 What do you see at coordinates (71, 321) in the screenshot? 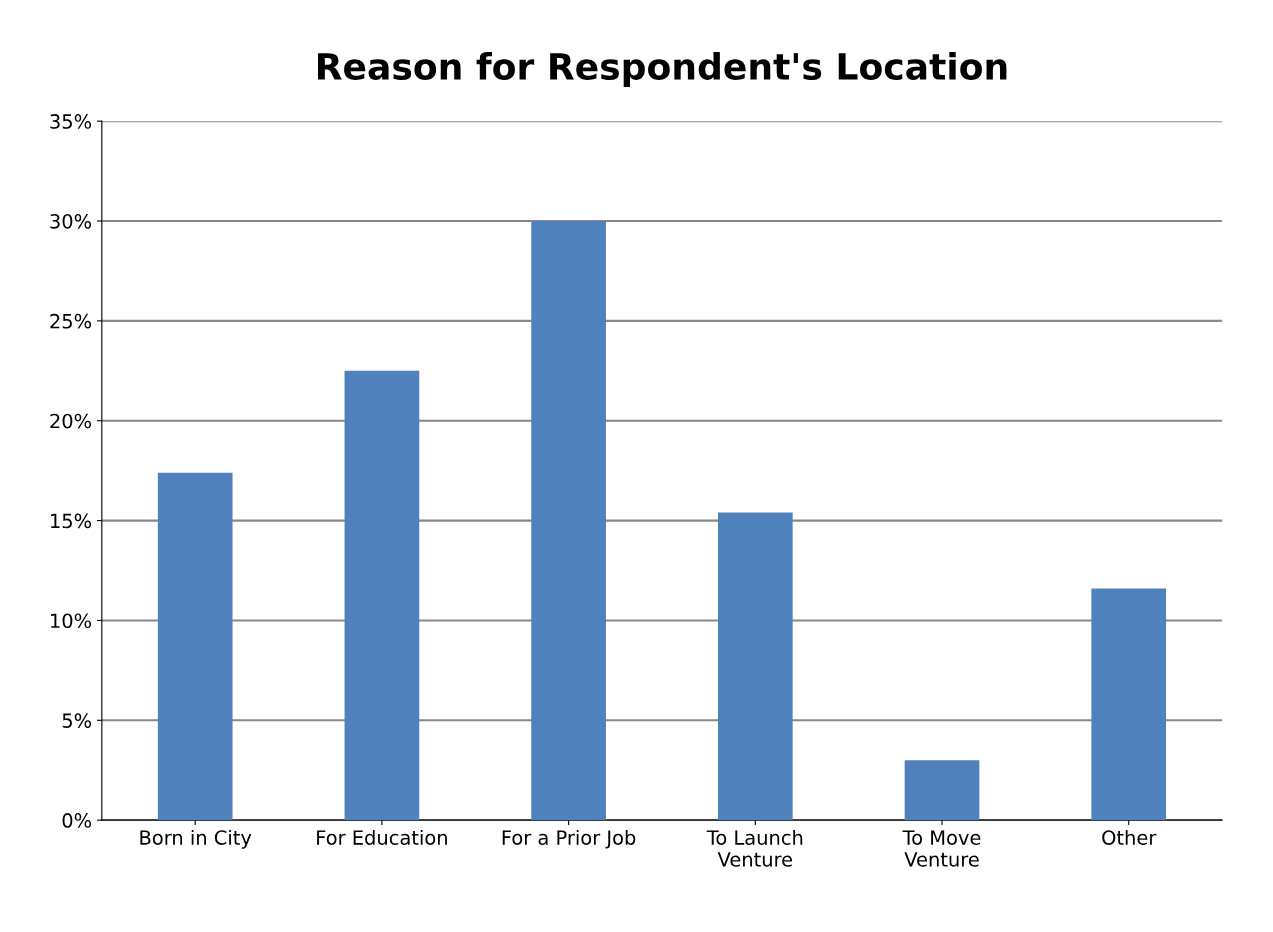
I see `y-tick-label: 25%` at bounding box center [71, 321].